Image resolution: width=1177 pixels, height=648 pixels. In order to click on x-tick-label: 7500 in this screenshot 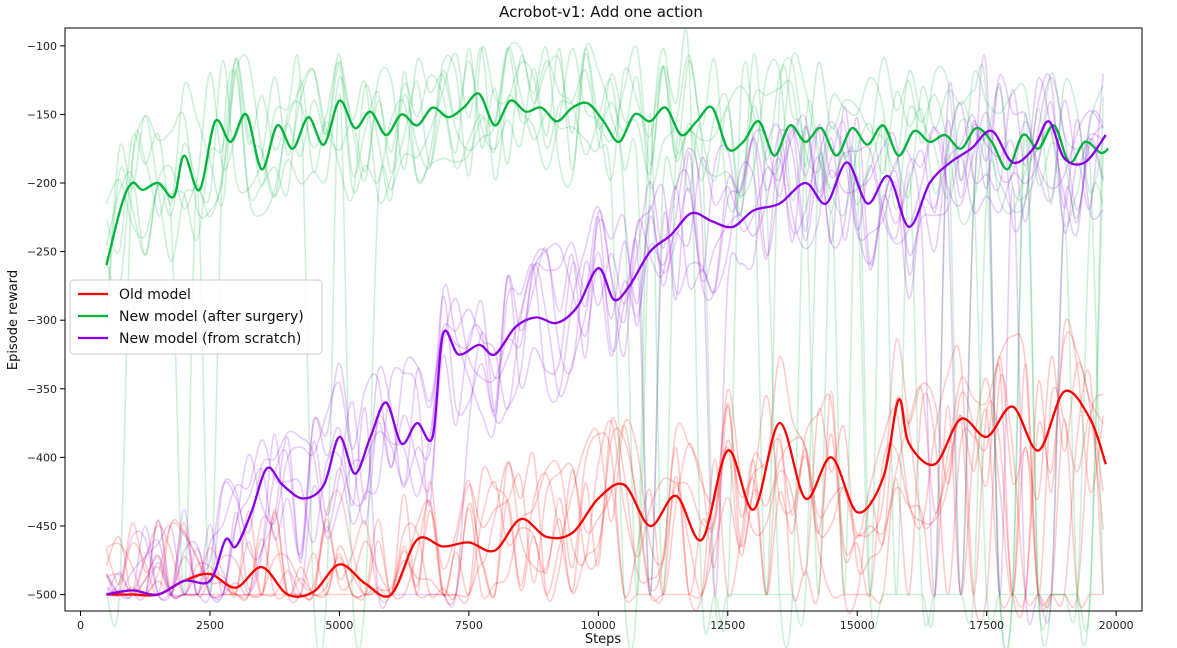, I will do `click(469, 625)`.